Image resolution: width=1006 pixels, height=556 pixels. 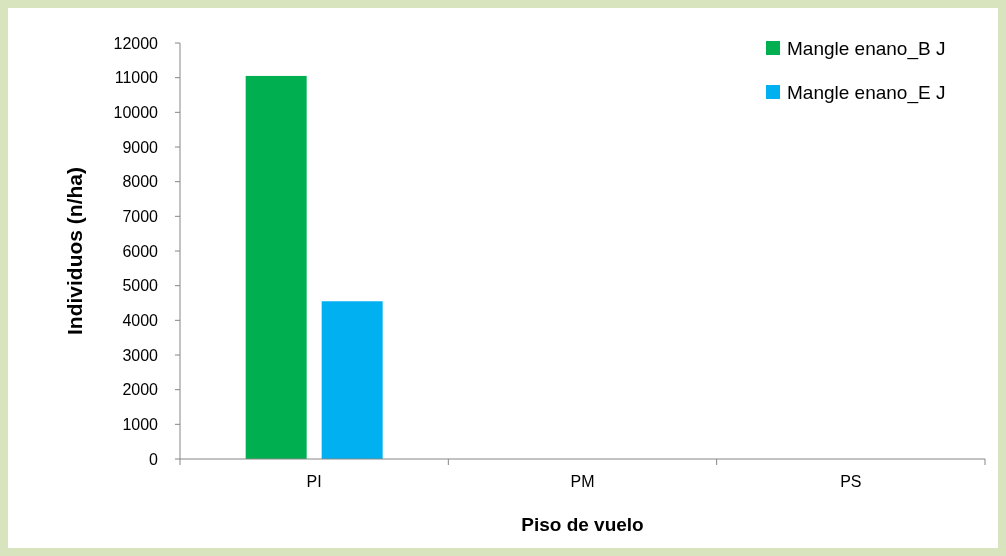 What do you see at coordinates (140, 182) in the screenshot?
I see `y-tick-label: 8000` at bounding box center [140, 182].